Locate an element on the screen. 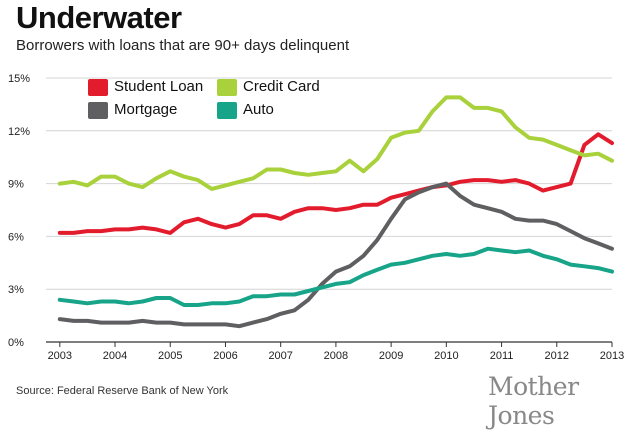 This screenshot has width=640, height=430. x-tick-label: 2009 is located at coordinates (391, 356).